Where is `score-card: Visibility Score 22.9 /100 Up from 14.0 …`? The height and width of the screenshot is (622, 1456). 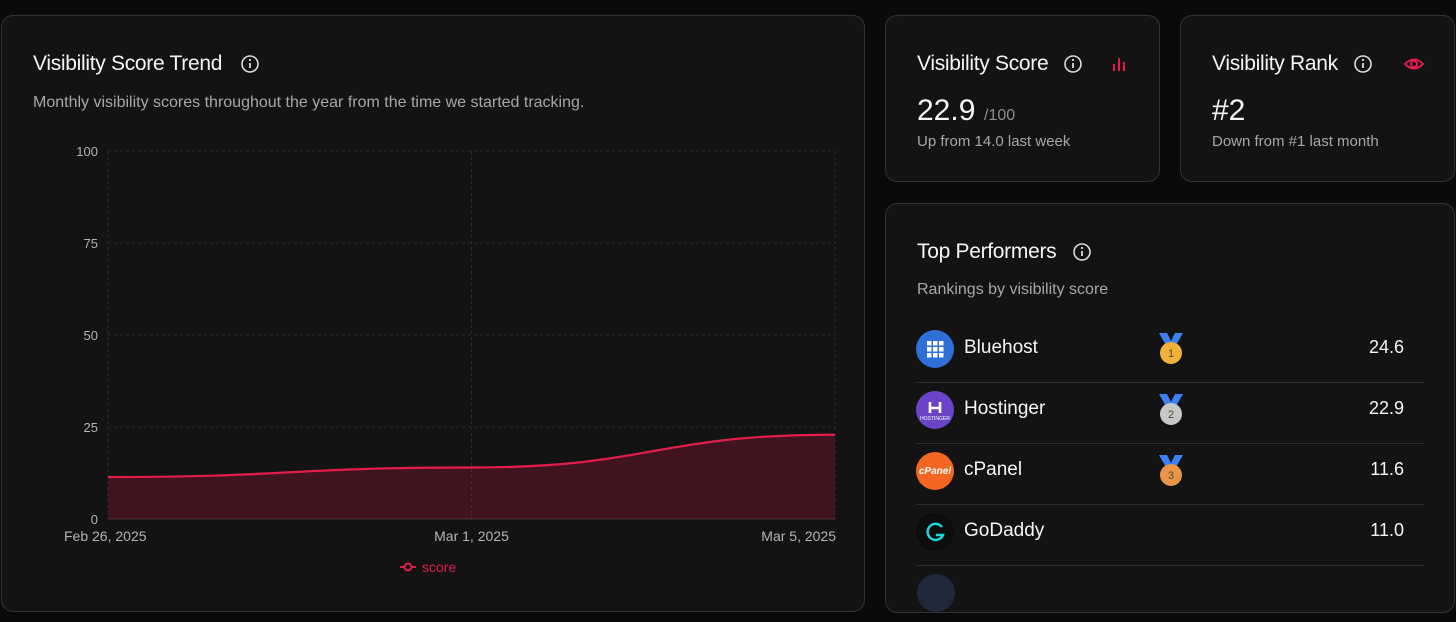 score-card: Visibility Score 22.9 /100 Up from 14.0 … is located at coordinates (1022, 98).